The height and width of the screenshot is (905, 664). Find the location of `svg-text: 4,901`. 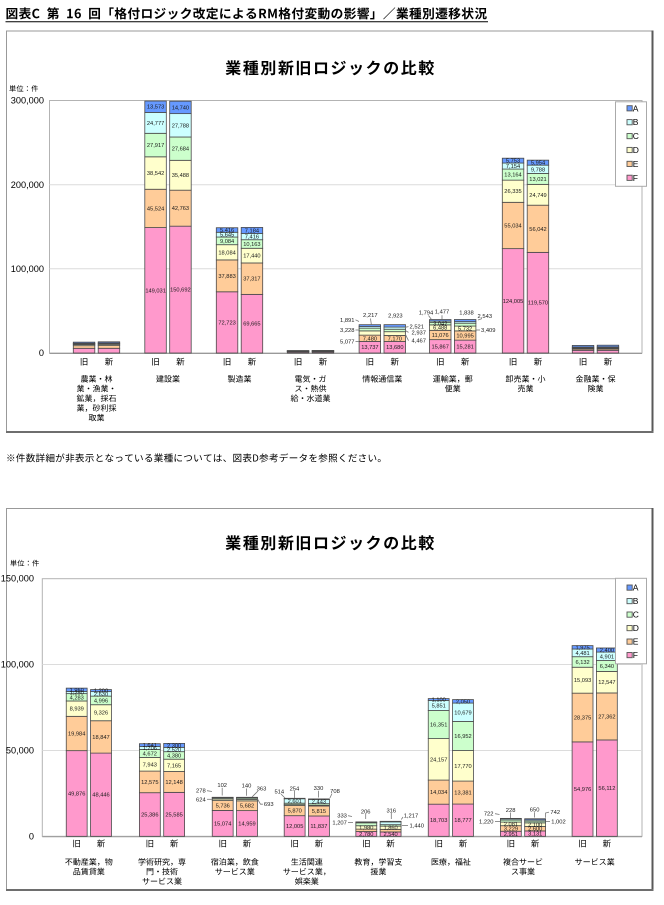

svg-text: 4,901 is located at coordinates (607, 657).